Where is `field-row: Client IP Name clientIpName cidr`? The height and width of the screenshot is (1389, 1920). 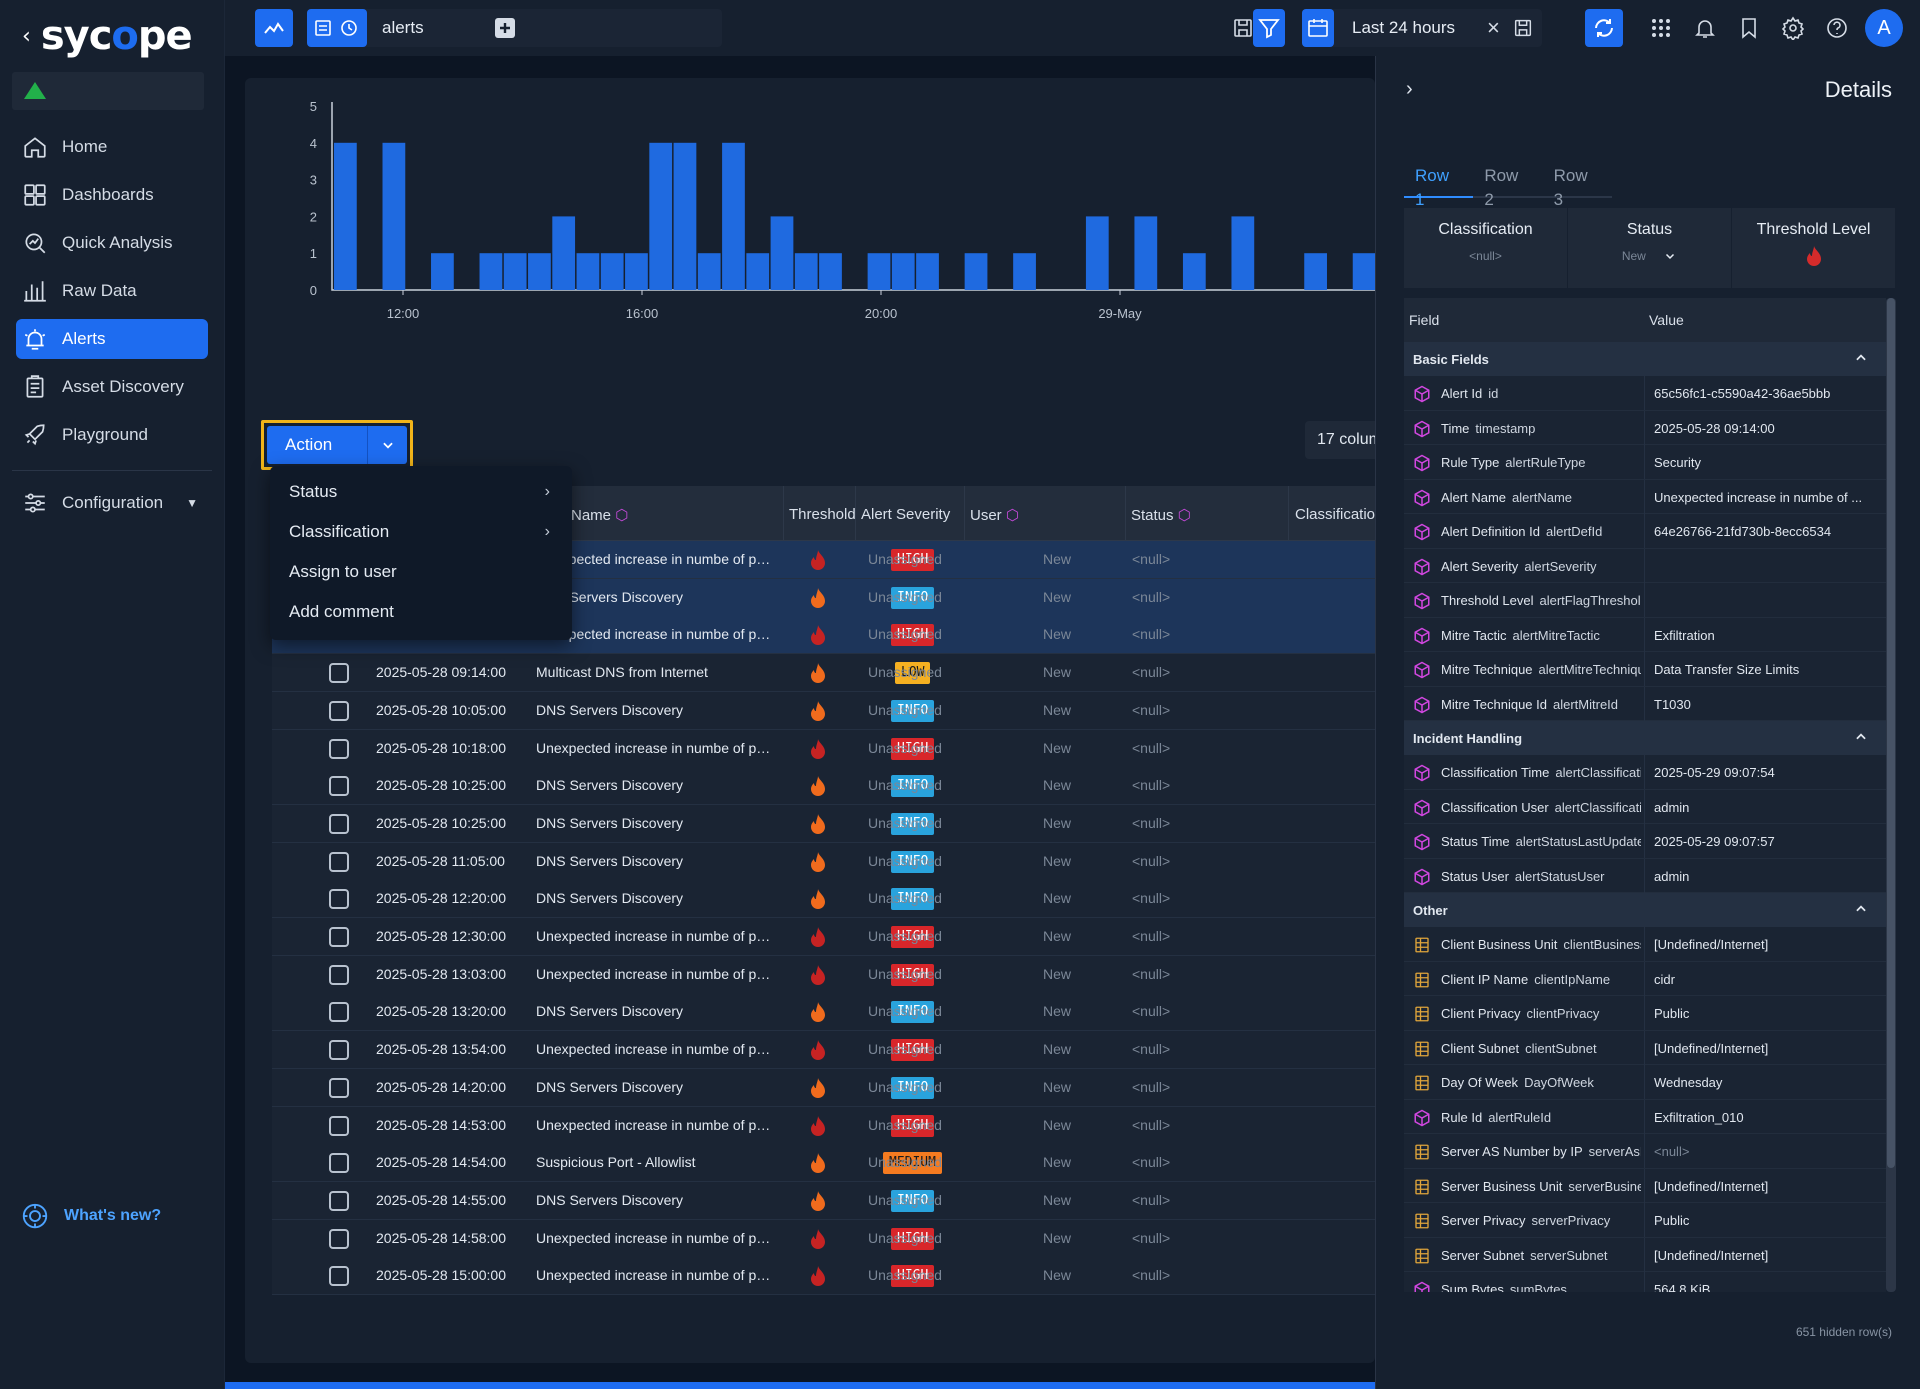
field-row: Client IP Name clientIpName cidr is located at coordinates (1645, 978).